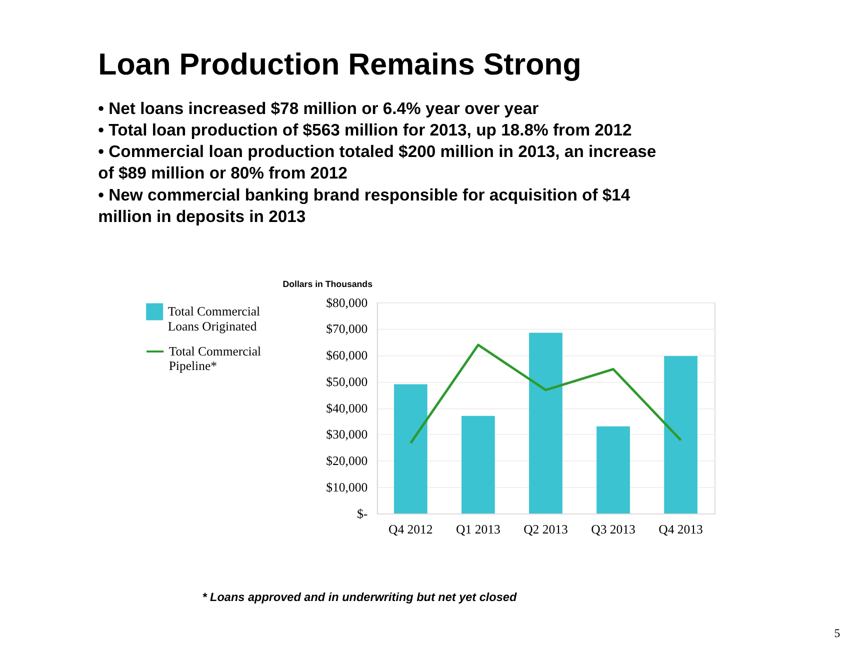  What do you see at coordinates (347, 381) in the screenshot?
I see `y-tick-label: $50,000` at bounding box center [347, 381].